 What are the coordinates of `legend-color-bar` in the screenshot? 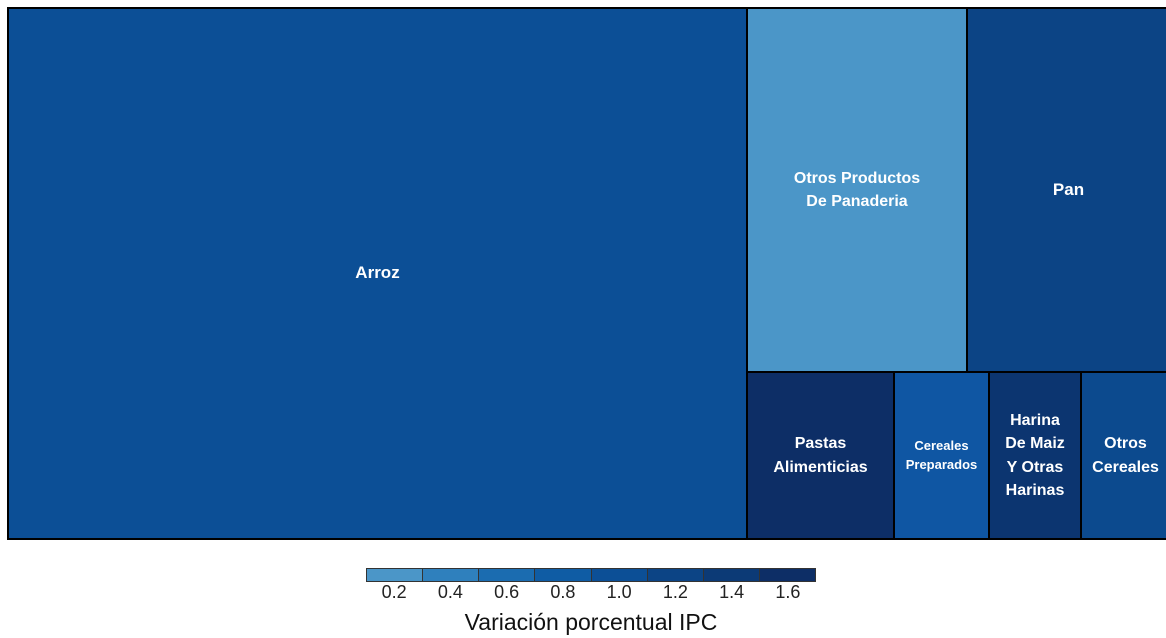 It's located at (591, 575).